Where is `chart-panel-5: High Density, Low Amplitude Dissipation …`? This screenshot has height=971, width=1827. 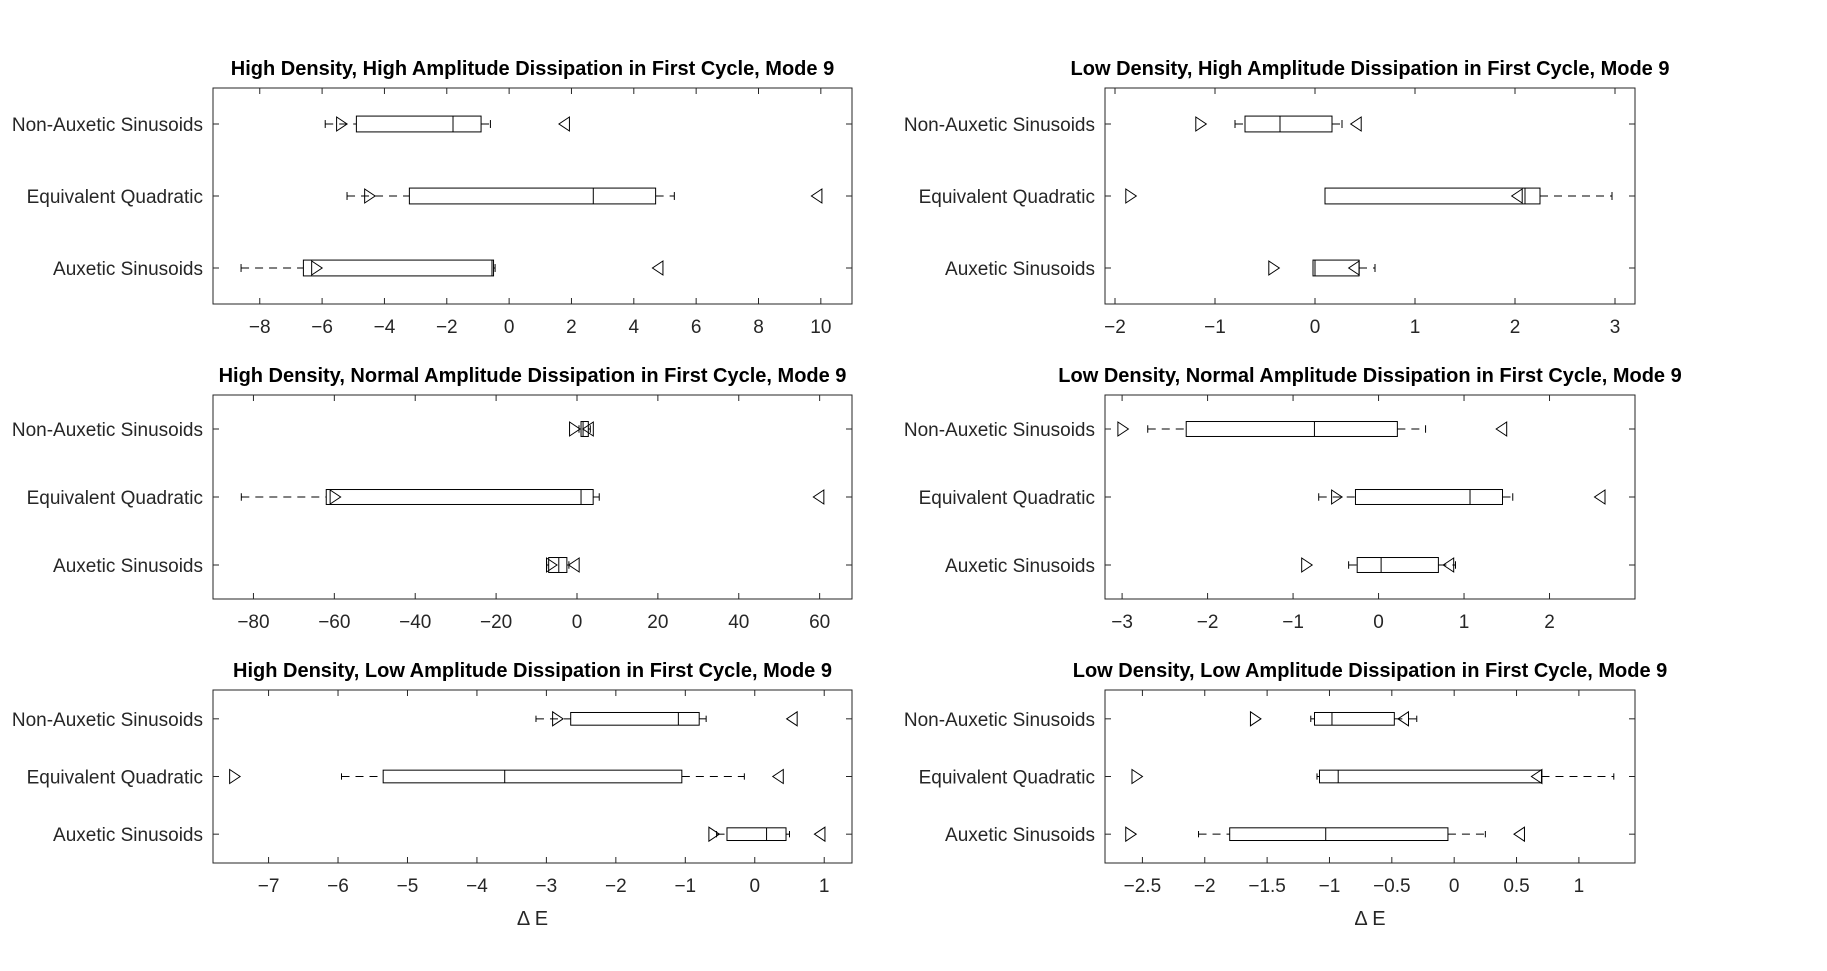
chart-panel-5: High Density, Low Amplitude Dissipation … is located at coordinates (432, 795).